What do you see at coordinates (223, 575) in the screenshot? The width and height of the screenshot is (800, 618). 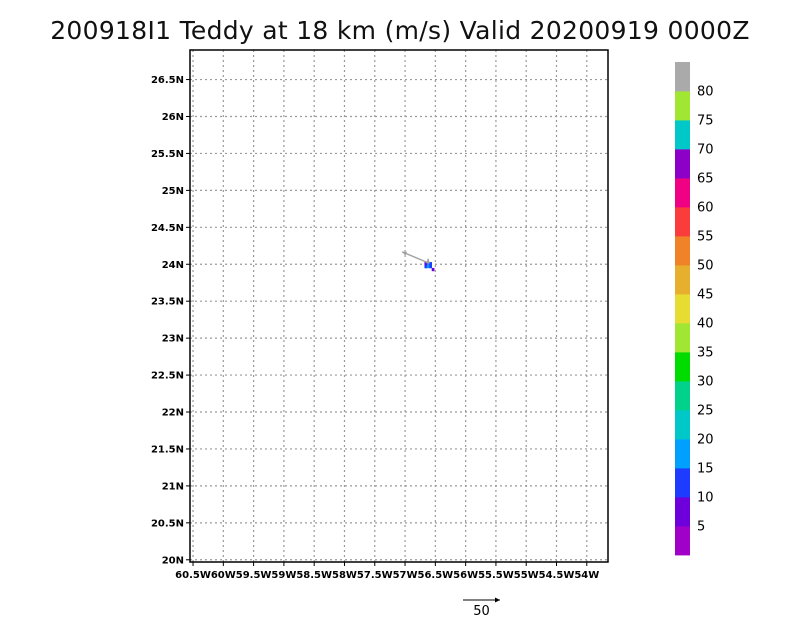 I see `x-tick-label-1: 60W` at bounding box center [223, 575].